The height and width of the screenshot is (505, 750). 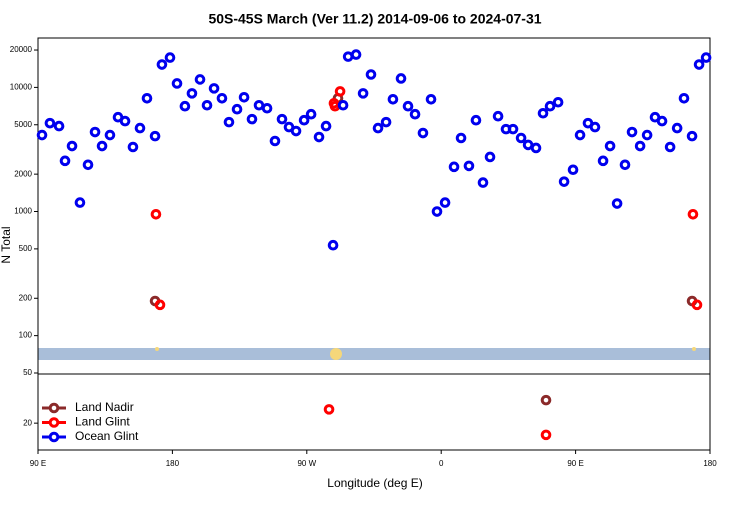 I want to click on y-tick-label: 20000, so click(x=21, y=49).